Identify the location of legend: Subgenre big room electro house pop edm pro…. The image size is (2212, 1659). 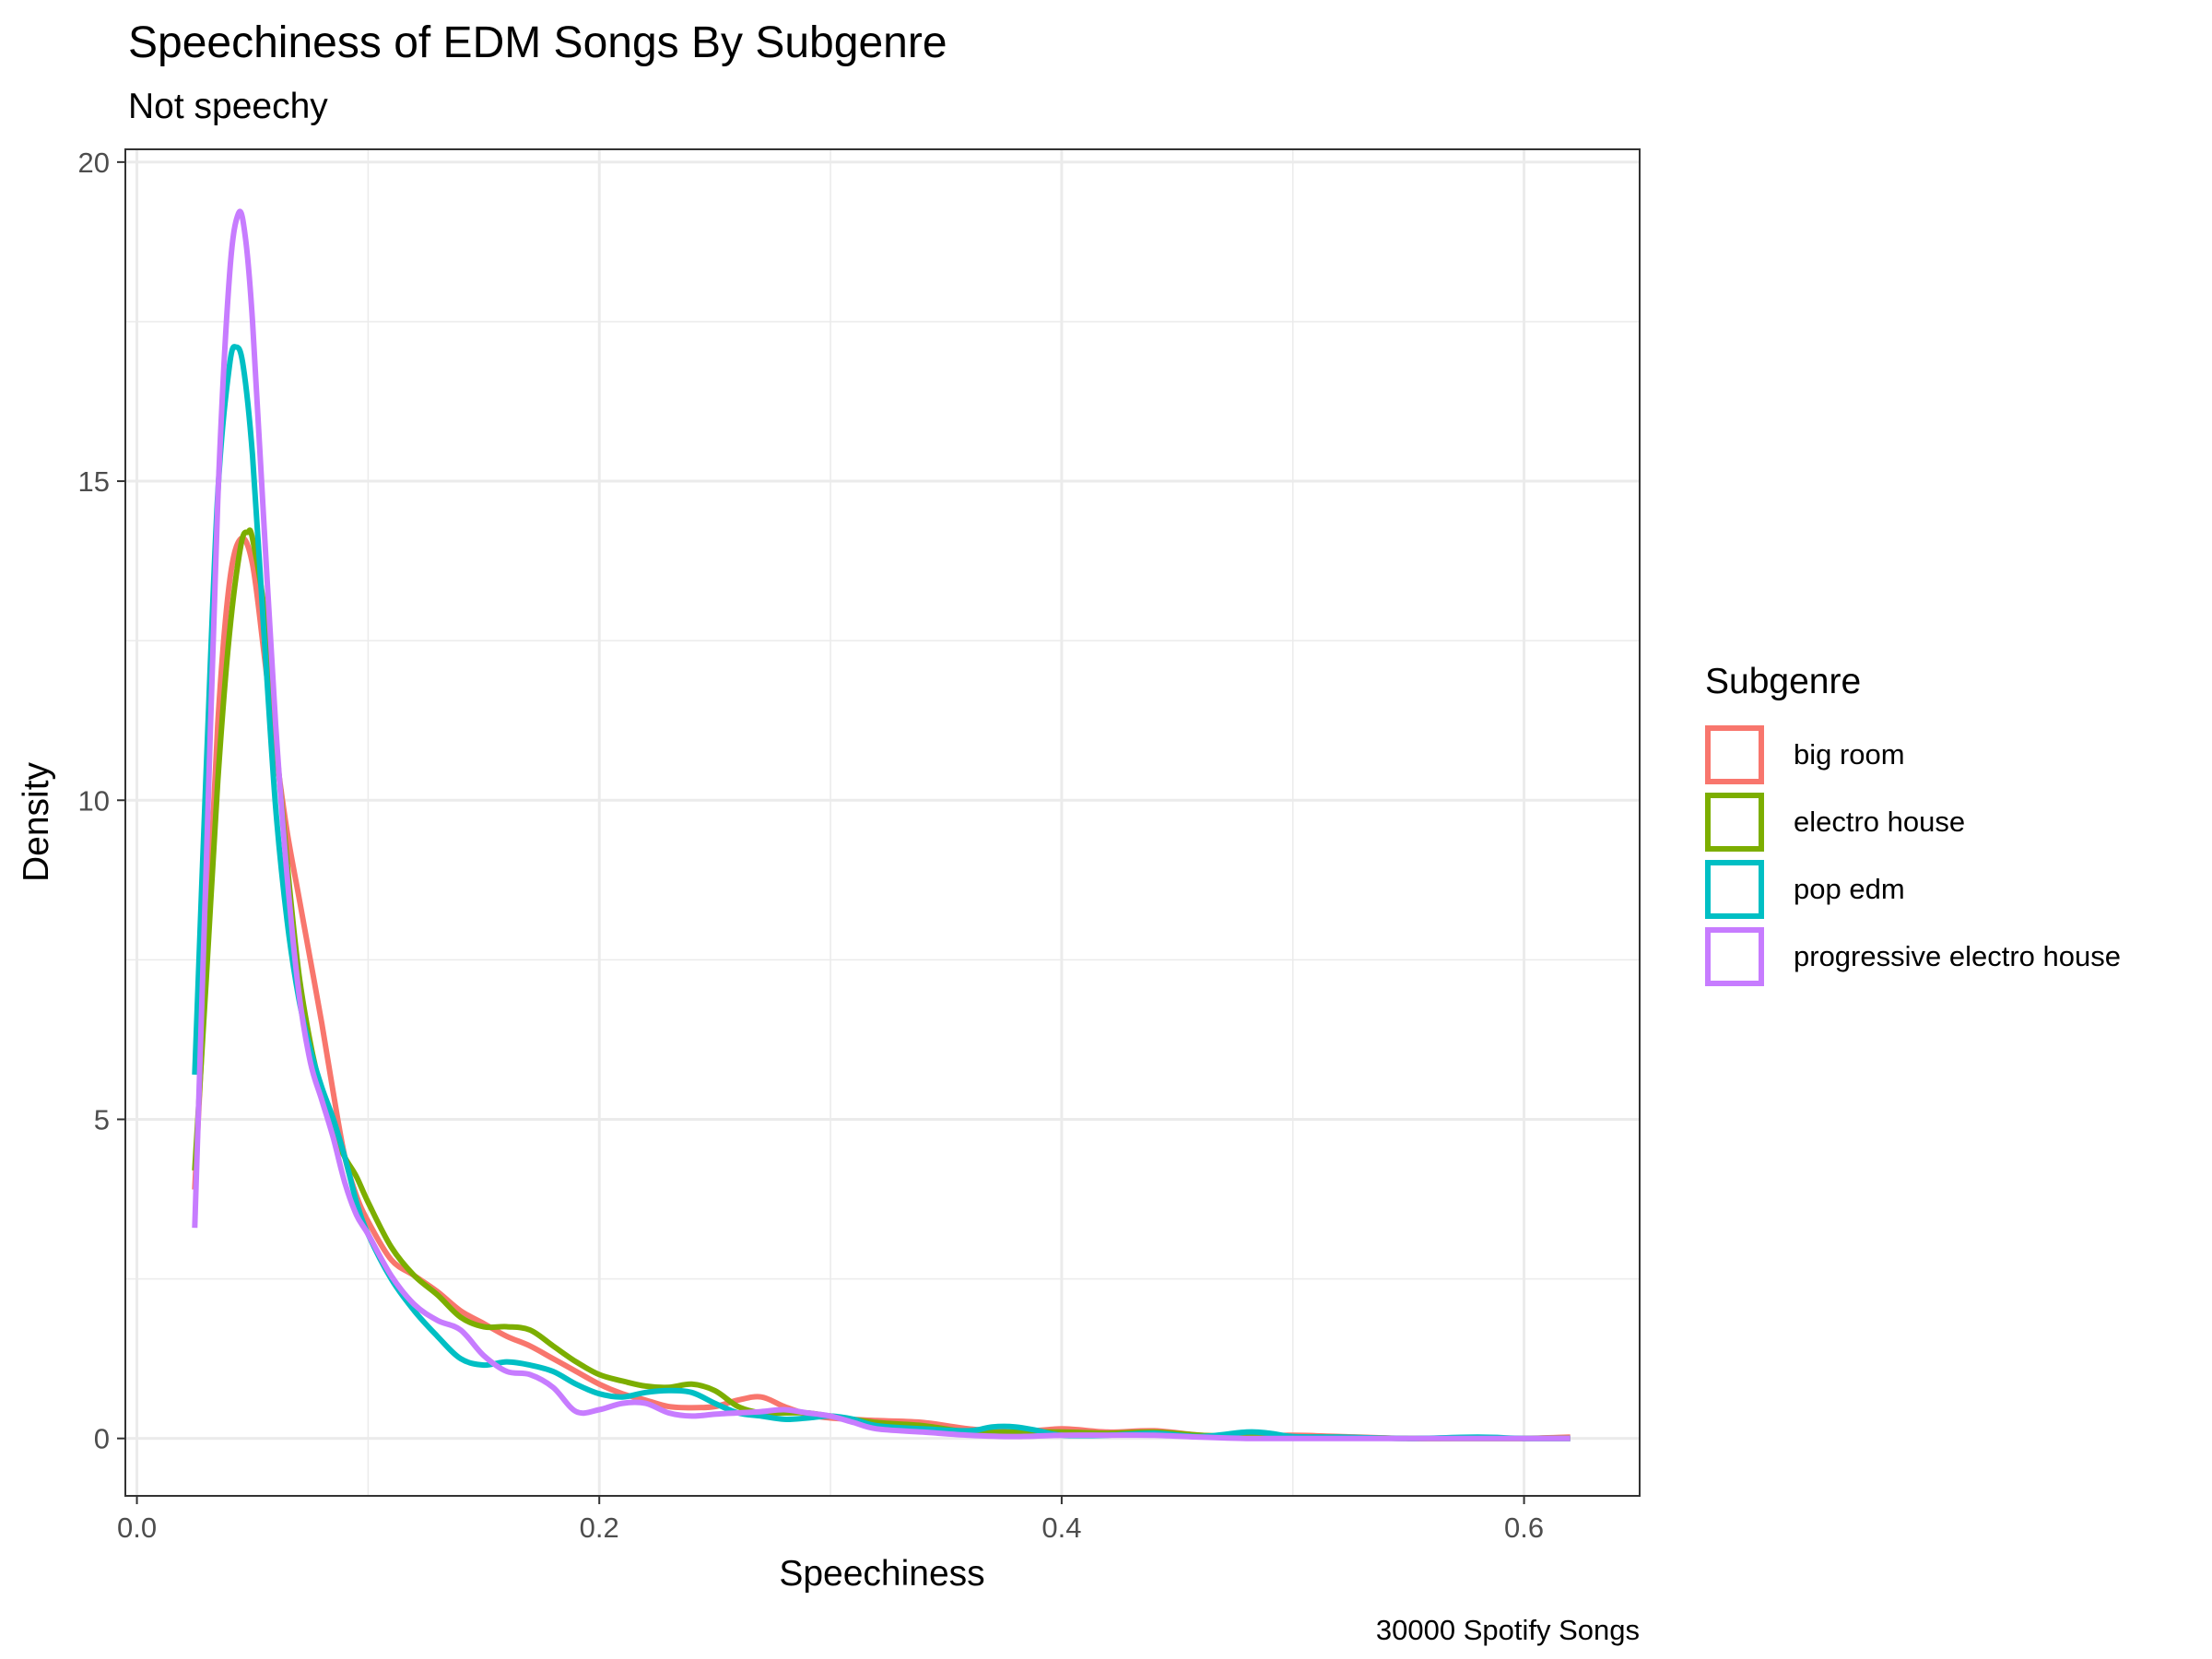
(1913, 824).